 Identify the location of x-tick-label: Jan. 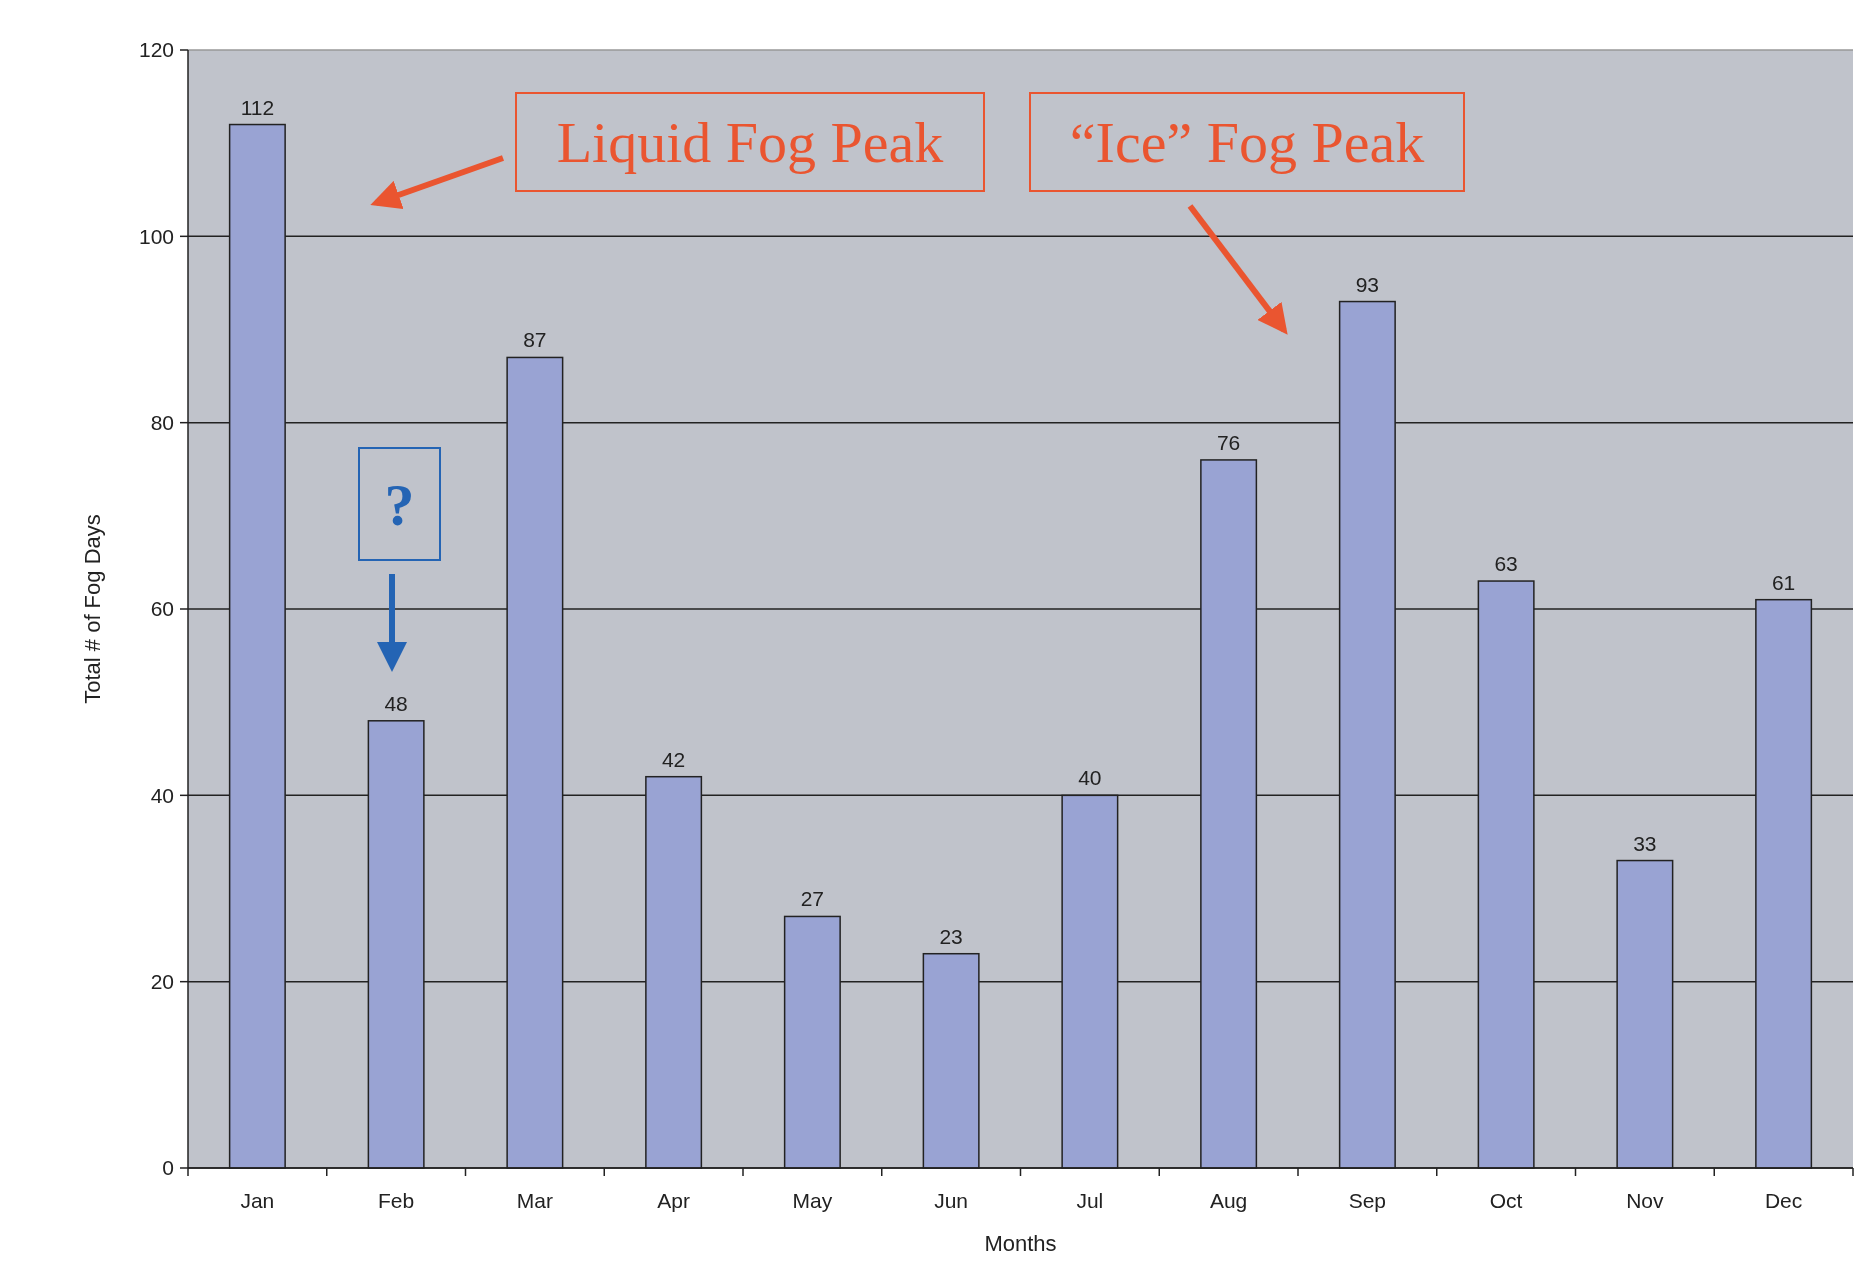
(257, 1200).